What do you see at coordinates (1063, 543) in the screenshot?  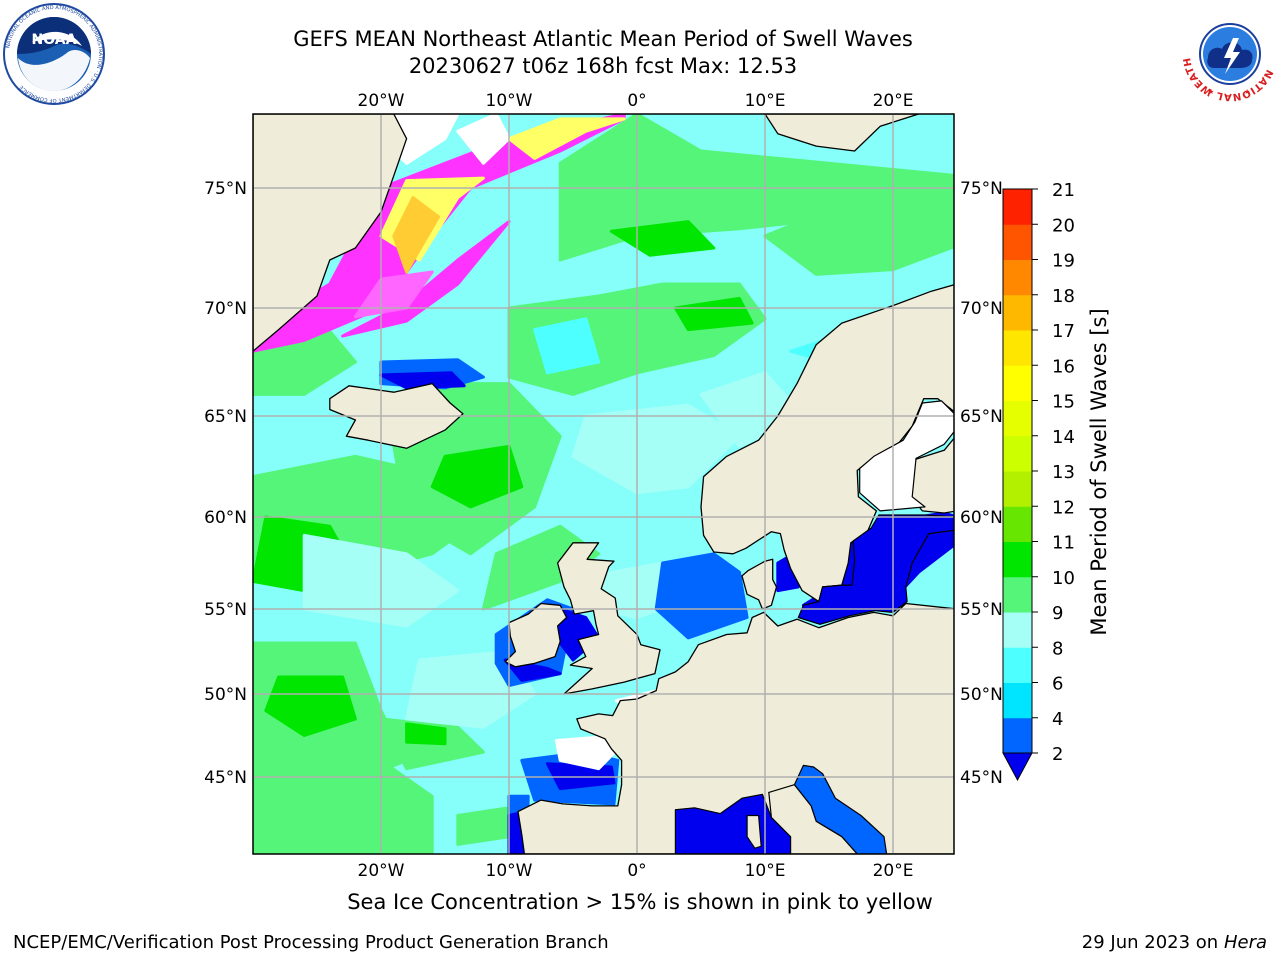 I see `colorbar-tick-label: 11` at bounding box center [1063, 543].